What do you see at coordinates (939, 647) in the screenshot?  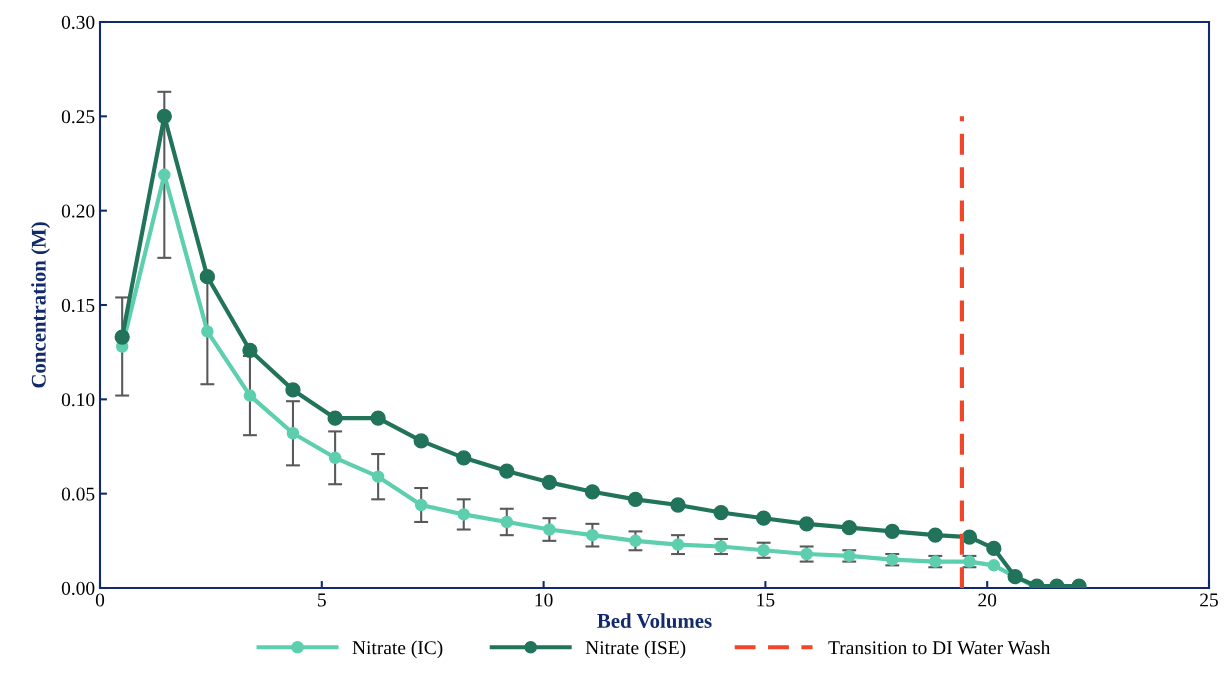 I see `legend-label: Transition to DI Water Wash` at bounding box center [939, 647].